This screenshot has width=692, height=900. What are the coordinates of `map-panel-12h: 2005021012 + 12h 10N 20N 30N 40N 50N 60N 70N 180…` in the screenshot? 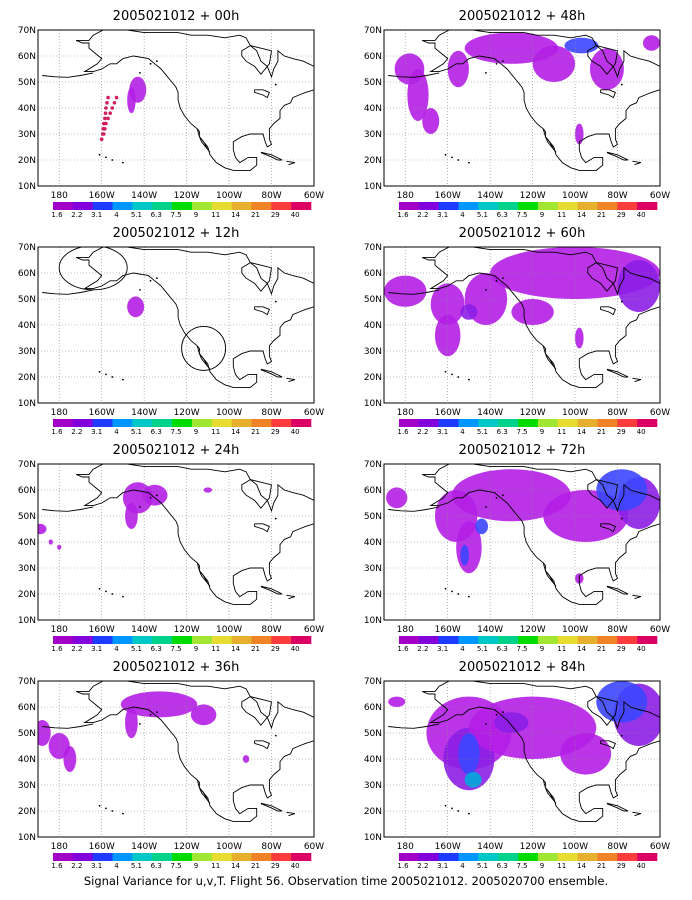 It's located at (173, 326).